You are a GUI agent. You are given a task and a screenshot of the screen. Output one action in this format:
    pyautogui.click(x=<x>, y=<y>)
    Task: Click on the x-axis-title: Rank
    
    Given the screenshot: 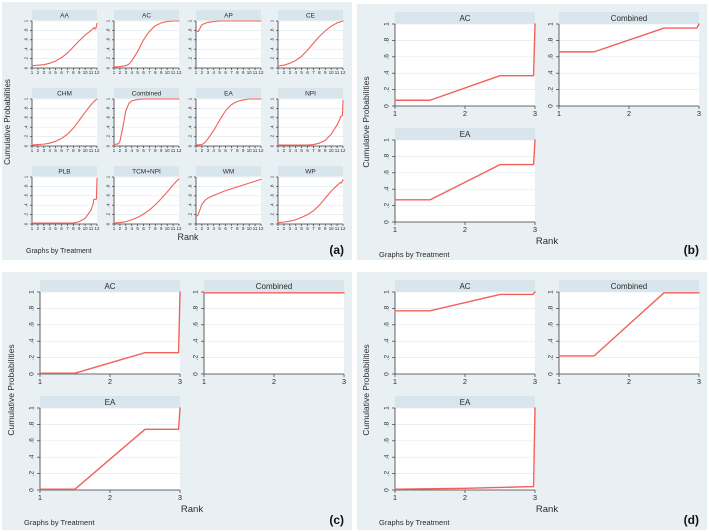 What is the action you would take?
    pyautogui.click(x=547, y=509)
    